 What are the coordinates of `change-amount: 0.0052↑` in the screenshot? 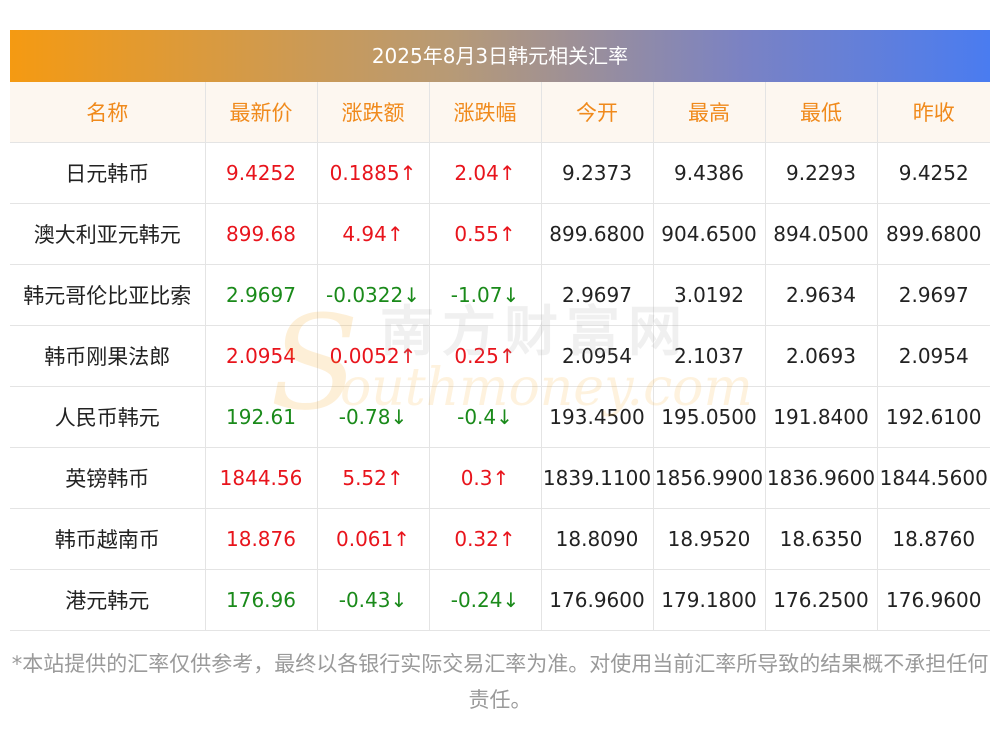 It's located at (373, 356).